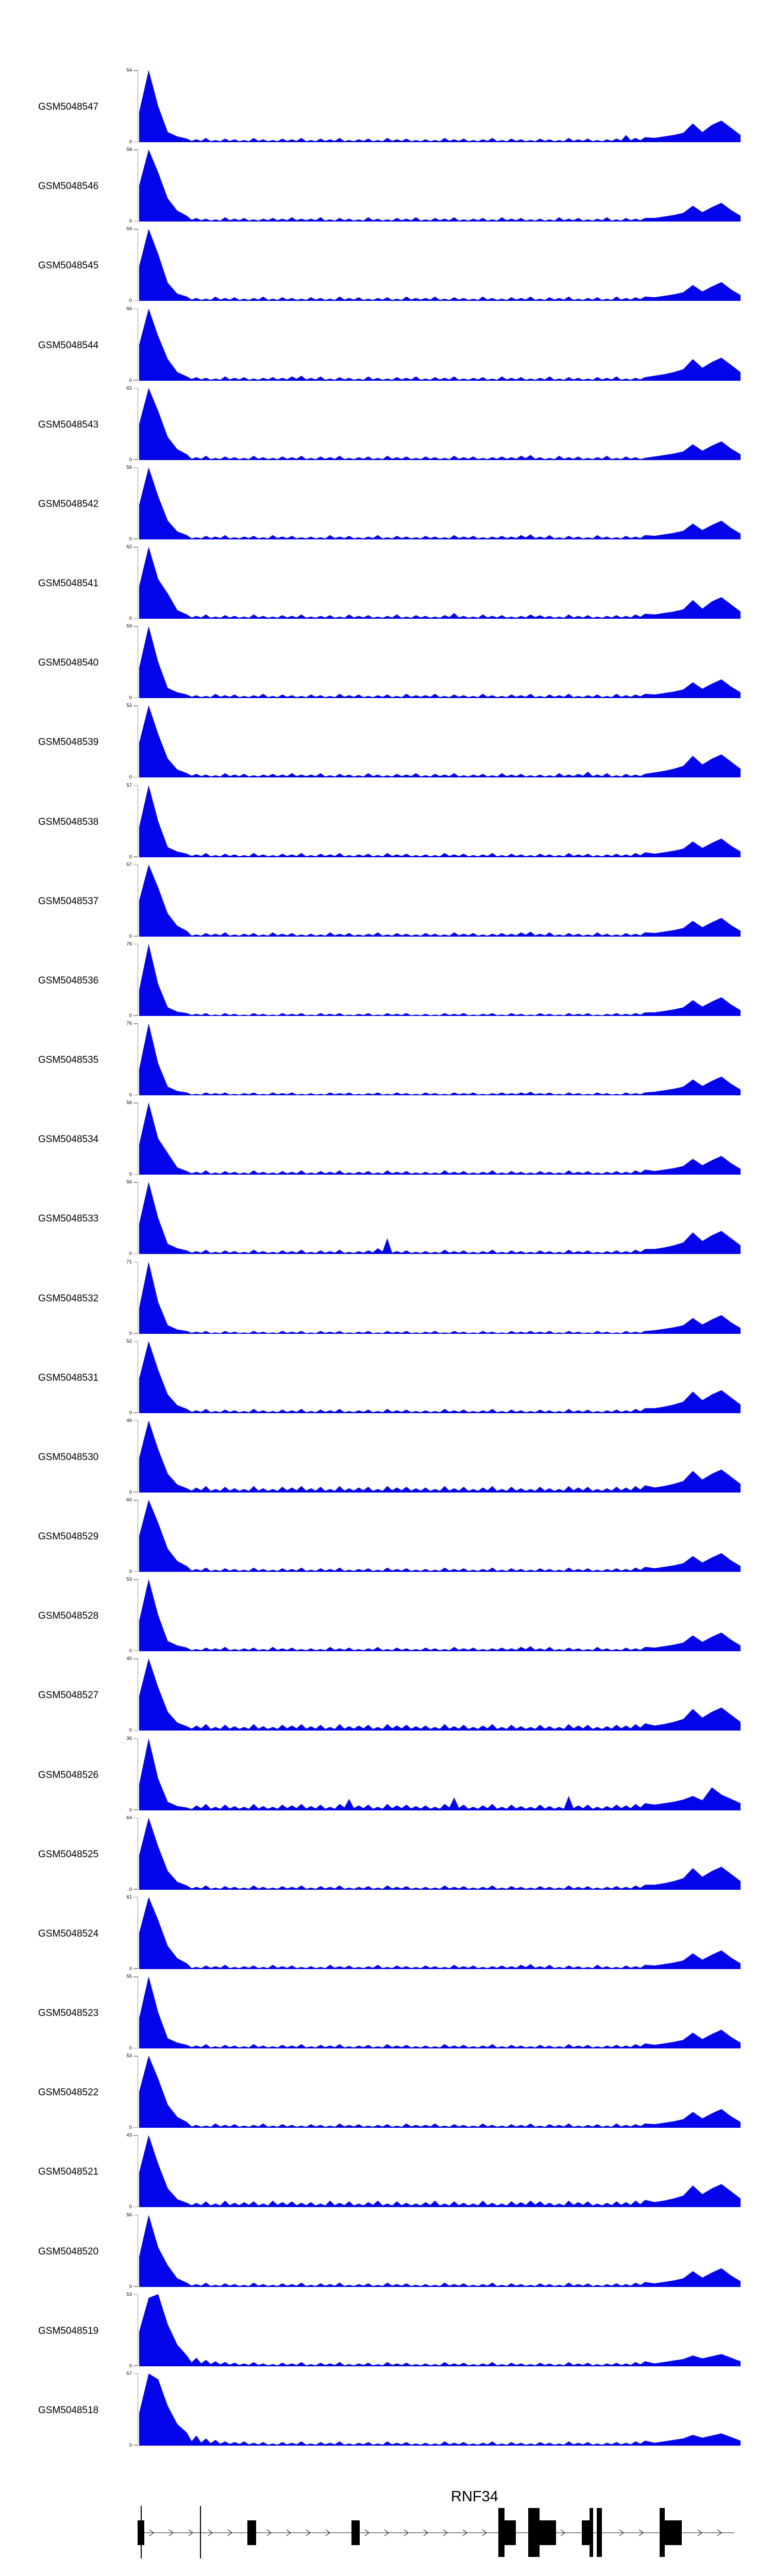  I want to click on track-sample-label: GSM5048547, so click(68, 106).